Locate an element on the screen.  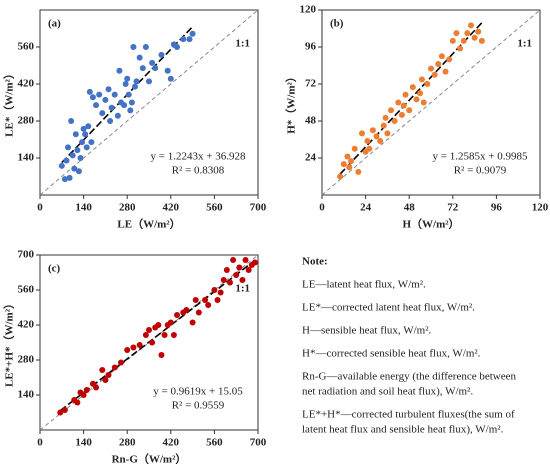
note-line: H—sensible heat flux, W/m². is located at coordinates (367, 331).